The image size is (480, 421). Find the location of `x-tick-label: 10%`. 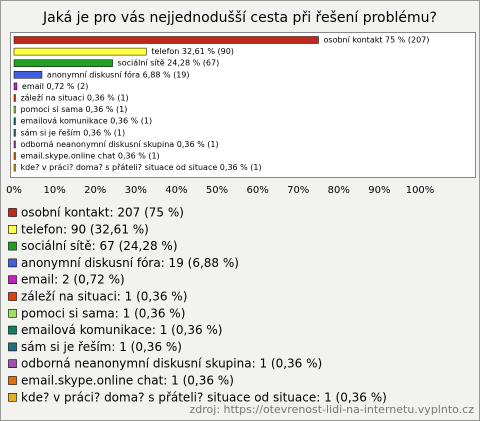

x-tick-label: 10% is located at coordinates (54, 190).